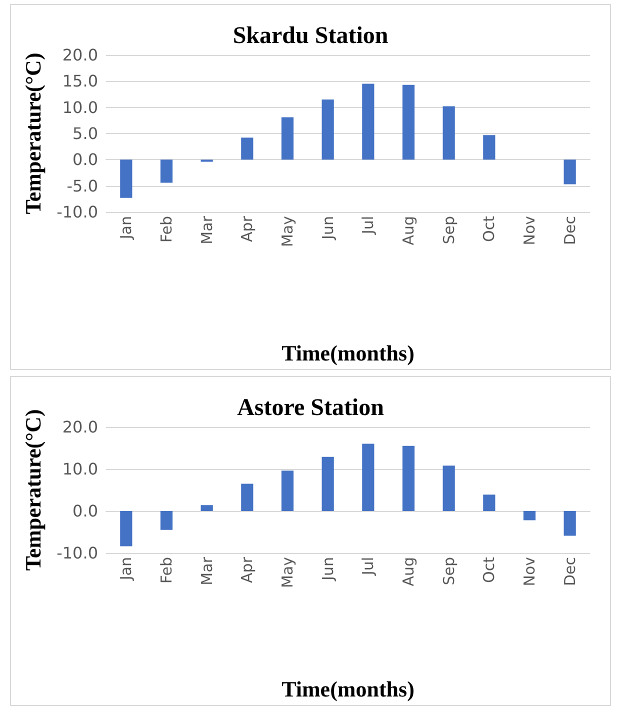  Describe the element at coordinates (310, 408) in the screenshot. I see `chart-title: Astore Station` at that location.